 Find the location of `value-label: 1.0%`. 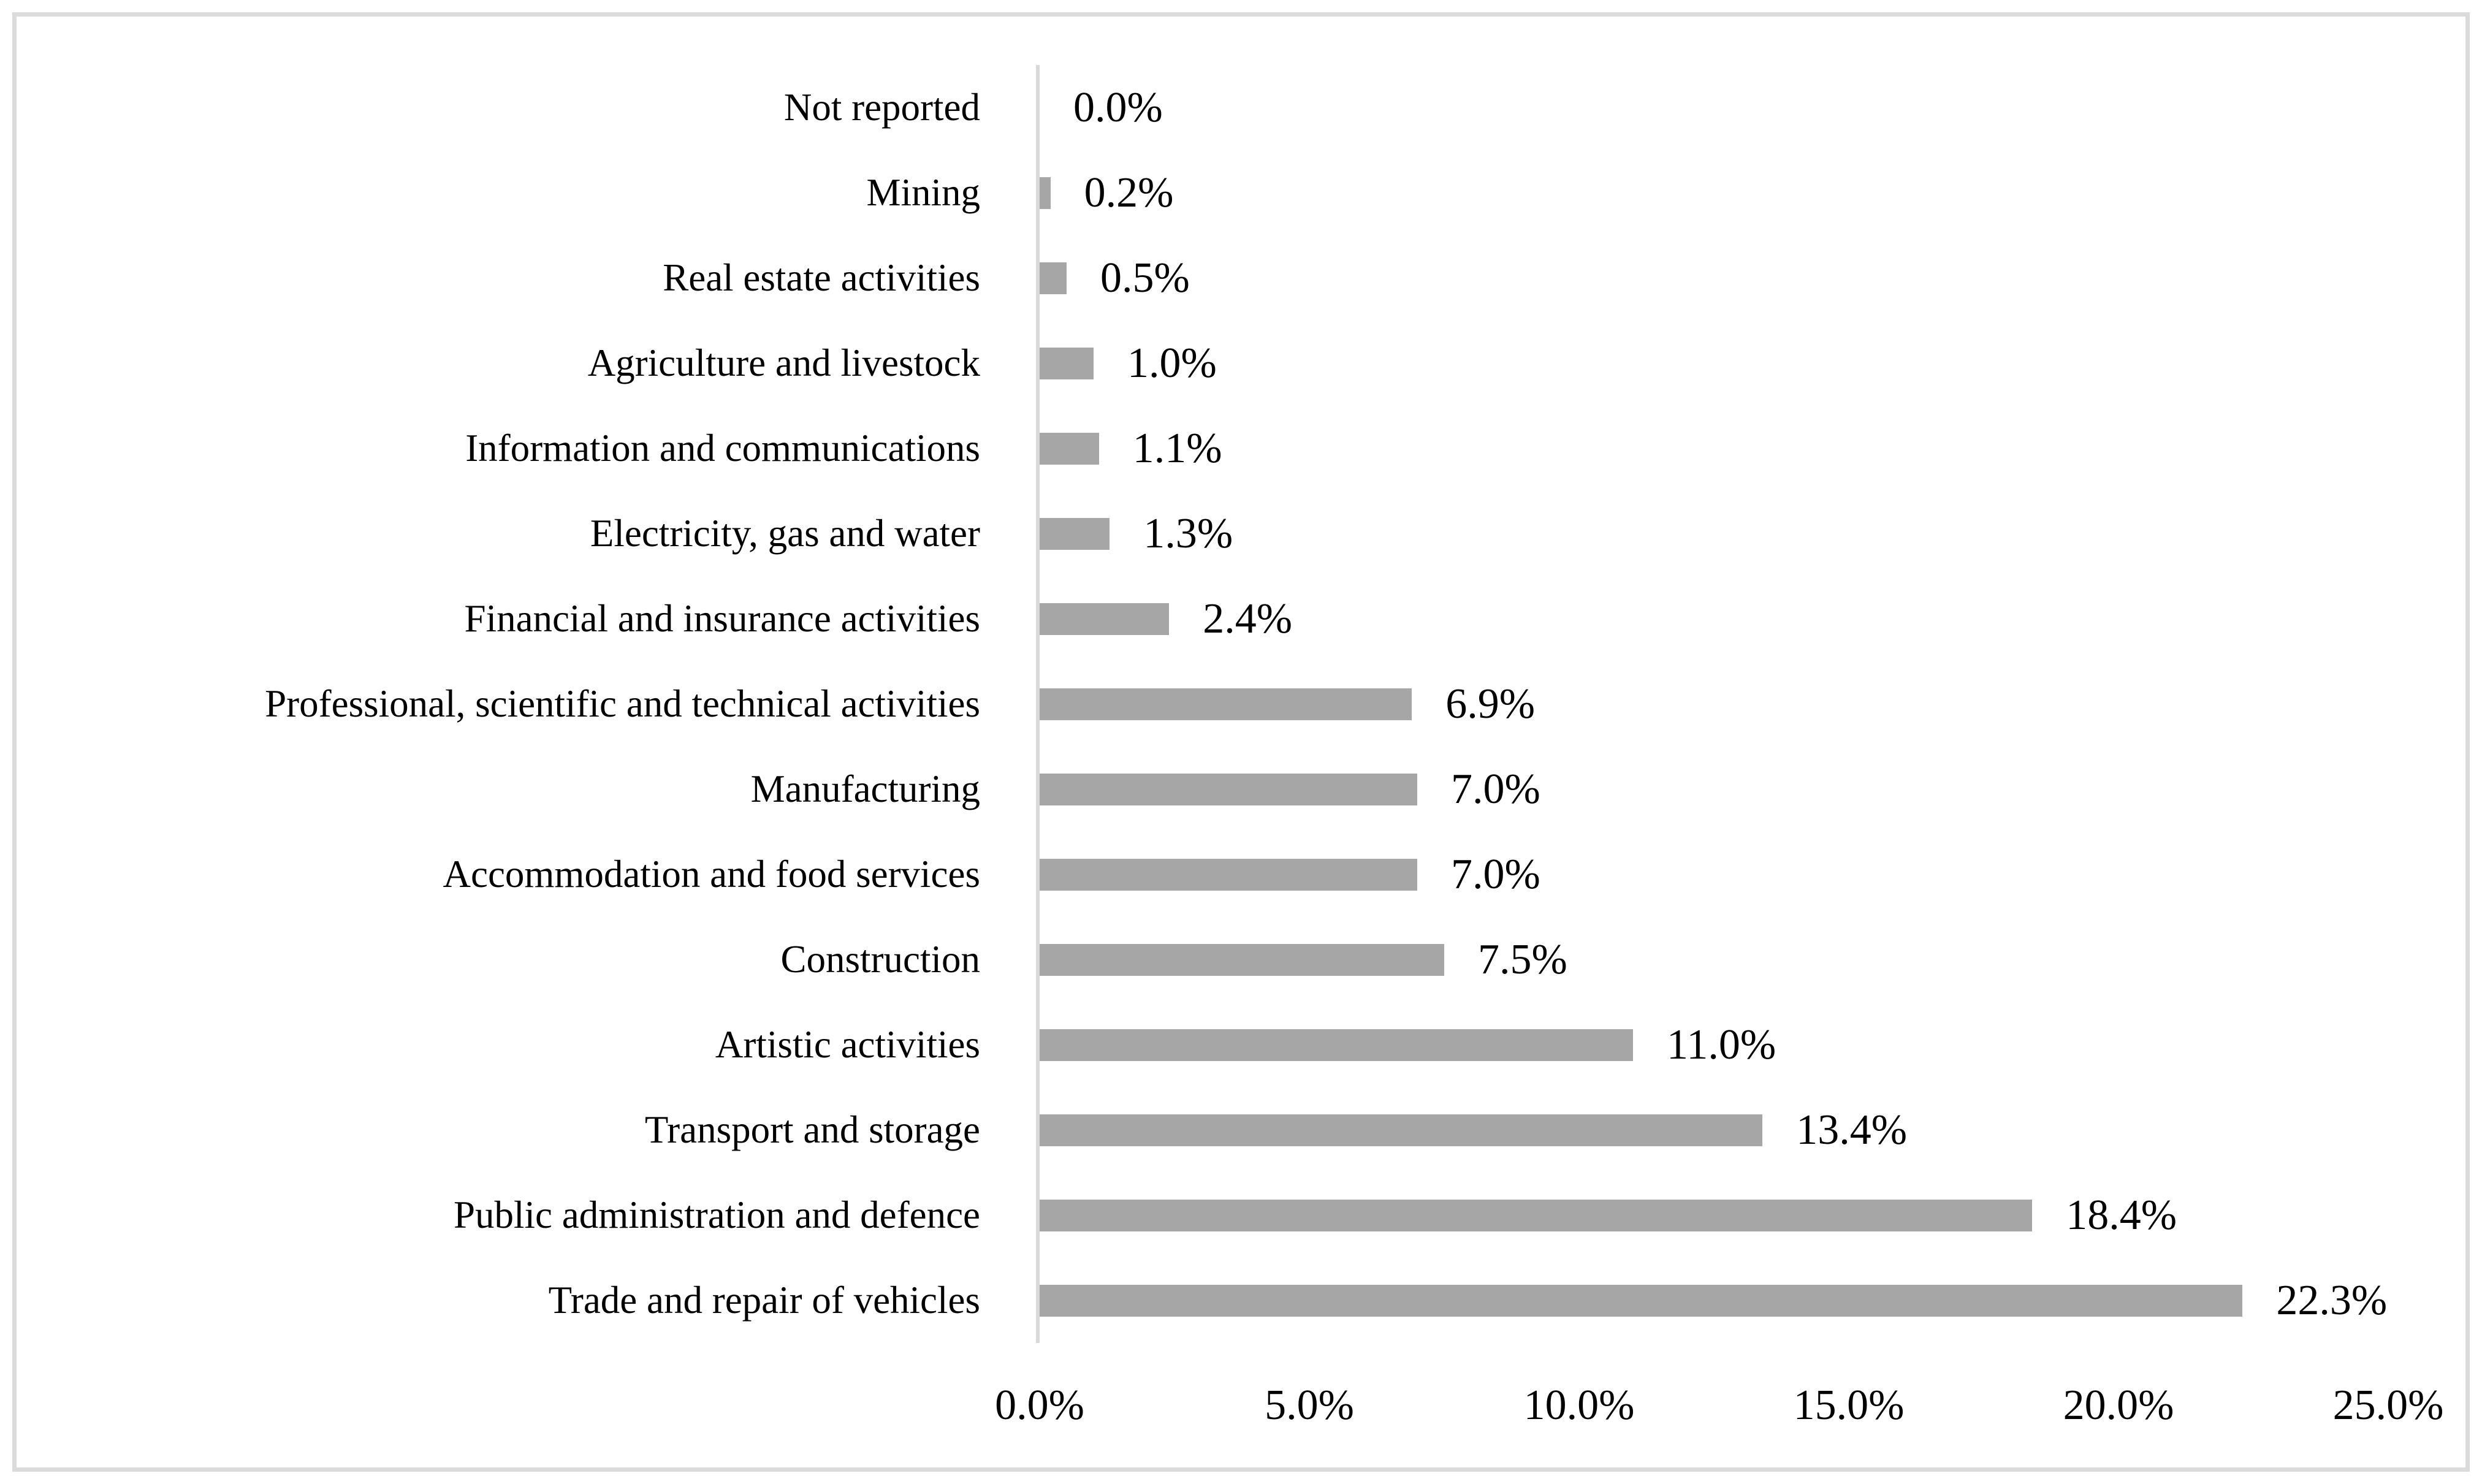

value-label: 1.0% is located at coordinates (1172, 363).